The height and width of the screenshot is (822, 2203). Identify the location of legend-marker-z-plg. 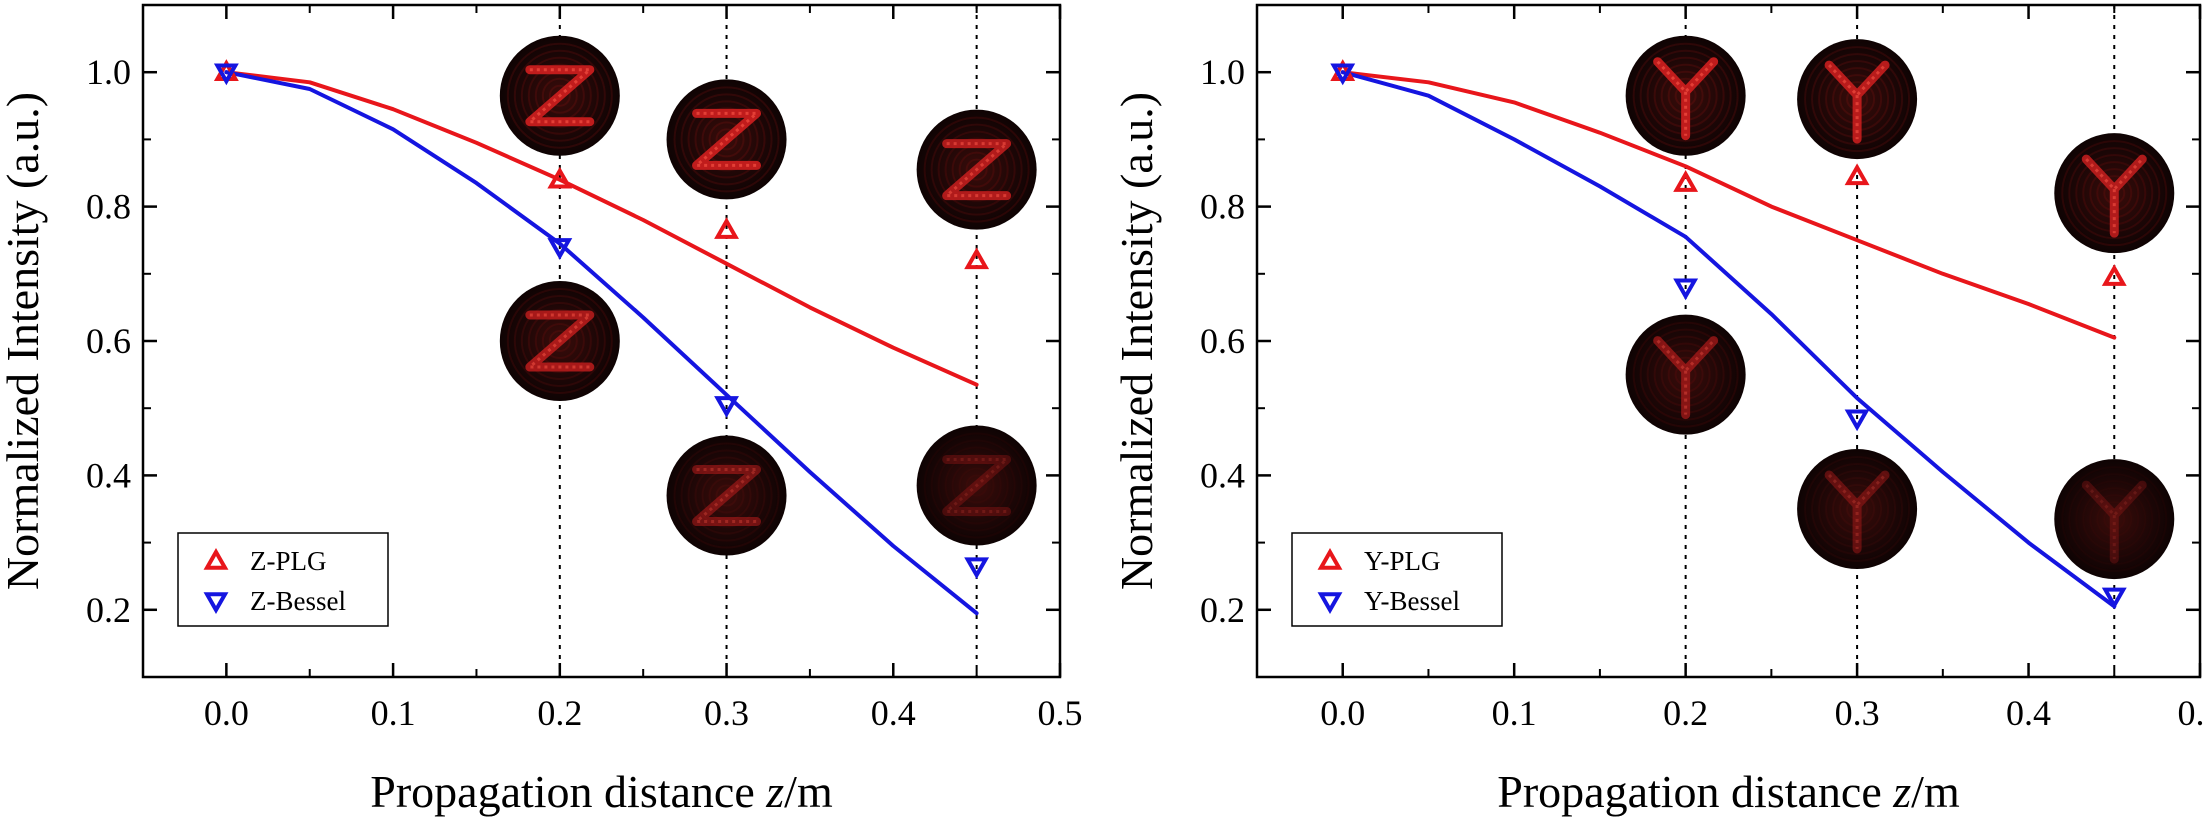
(216, 558).